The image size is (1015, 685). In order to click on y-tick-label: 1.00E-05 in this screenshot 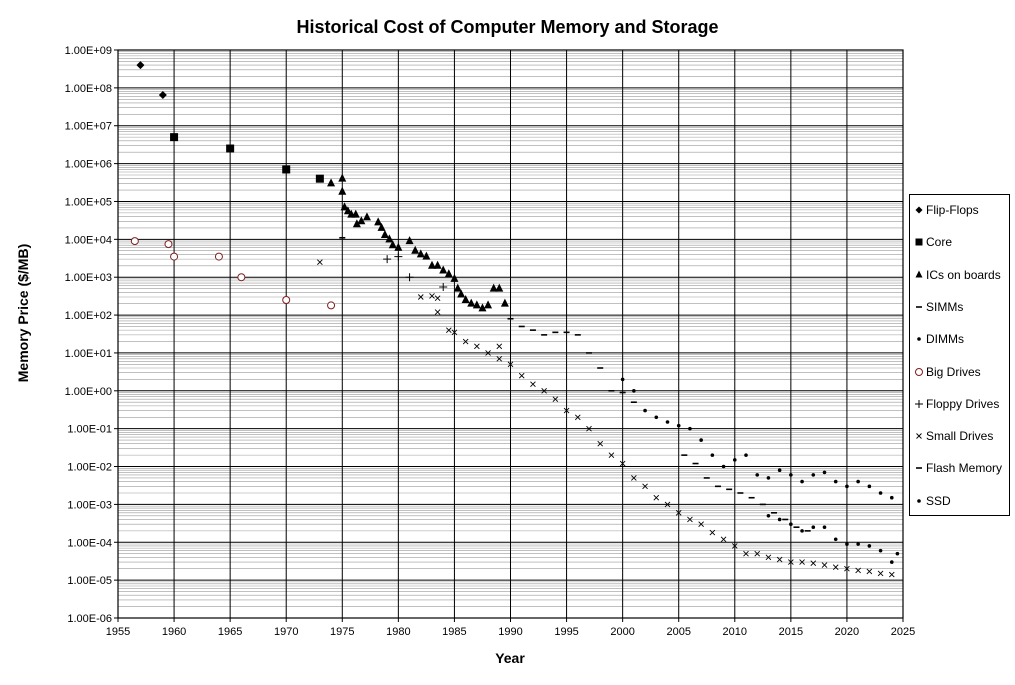, I will do `click(89, 581)`.